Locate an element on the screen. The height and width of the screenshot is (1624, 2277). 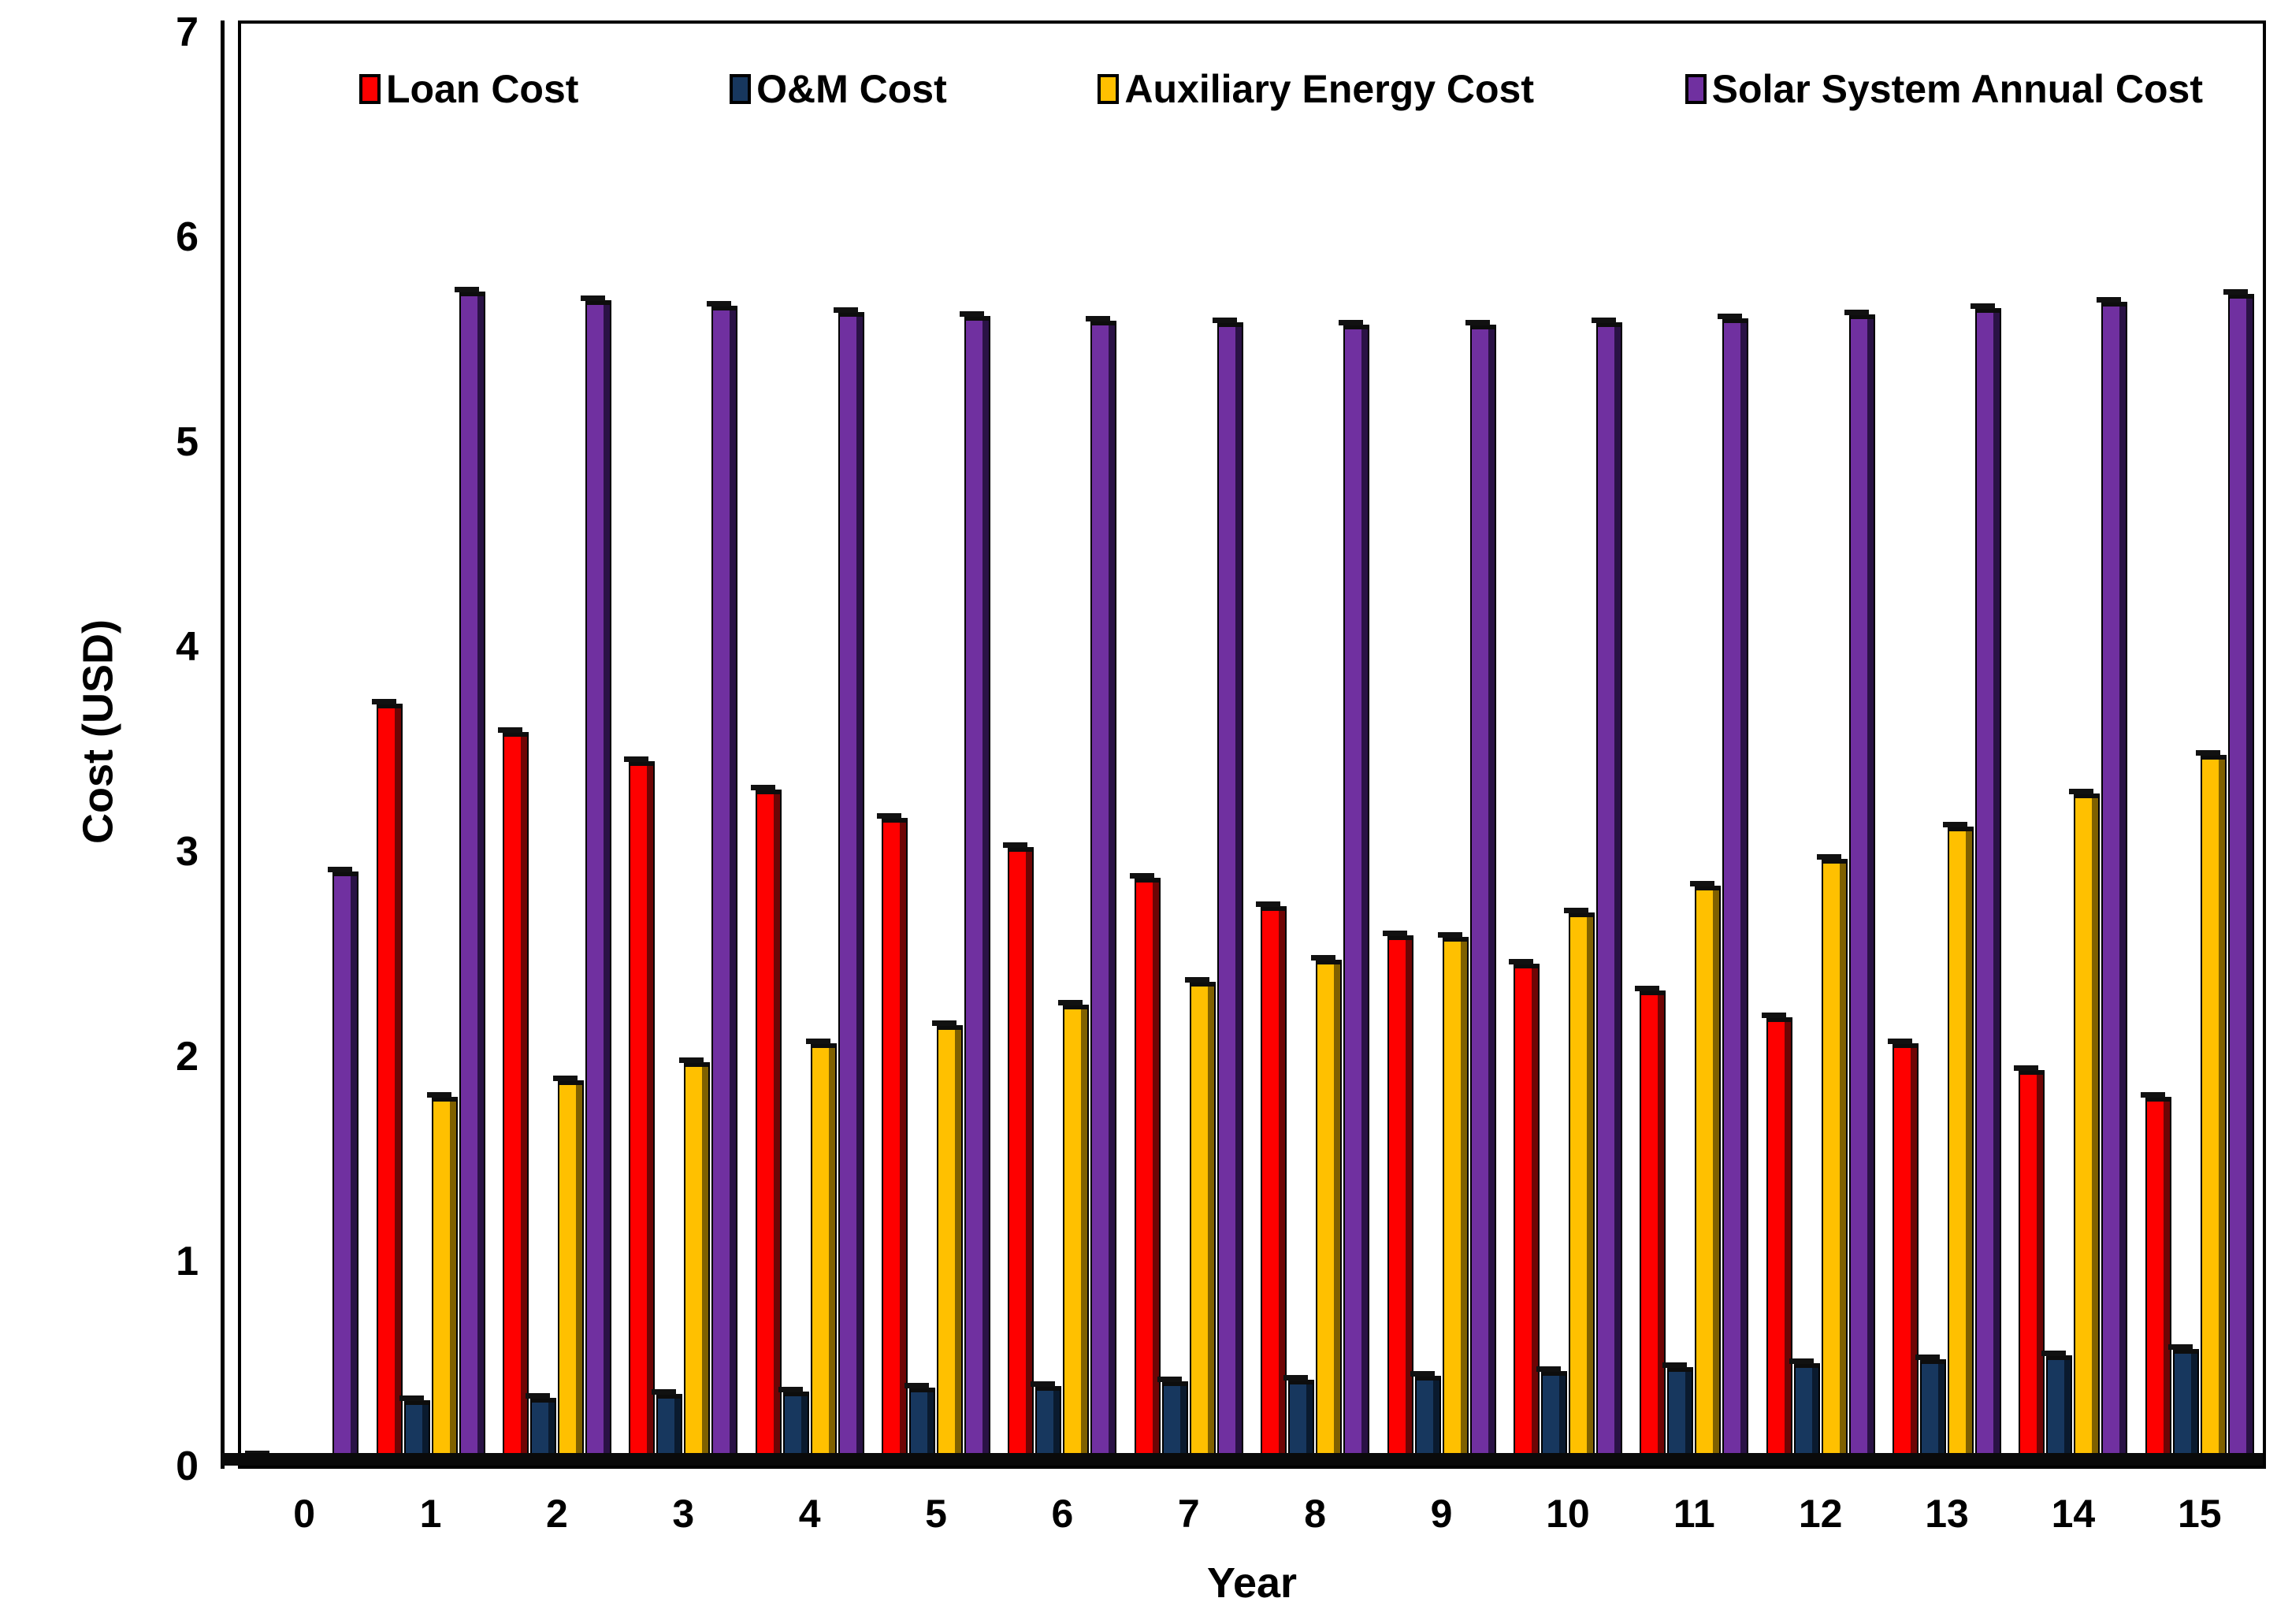
y-axis-line is located at coordinates (223, 744).